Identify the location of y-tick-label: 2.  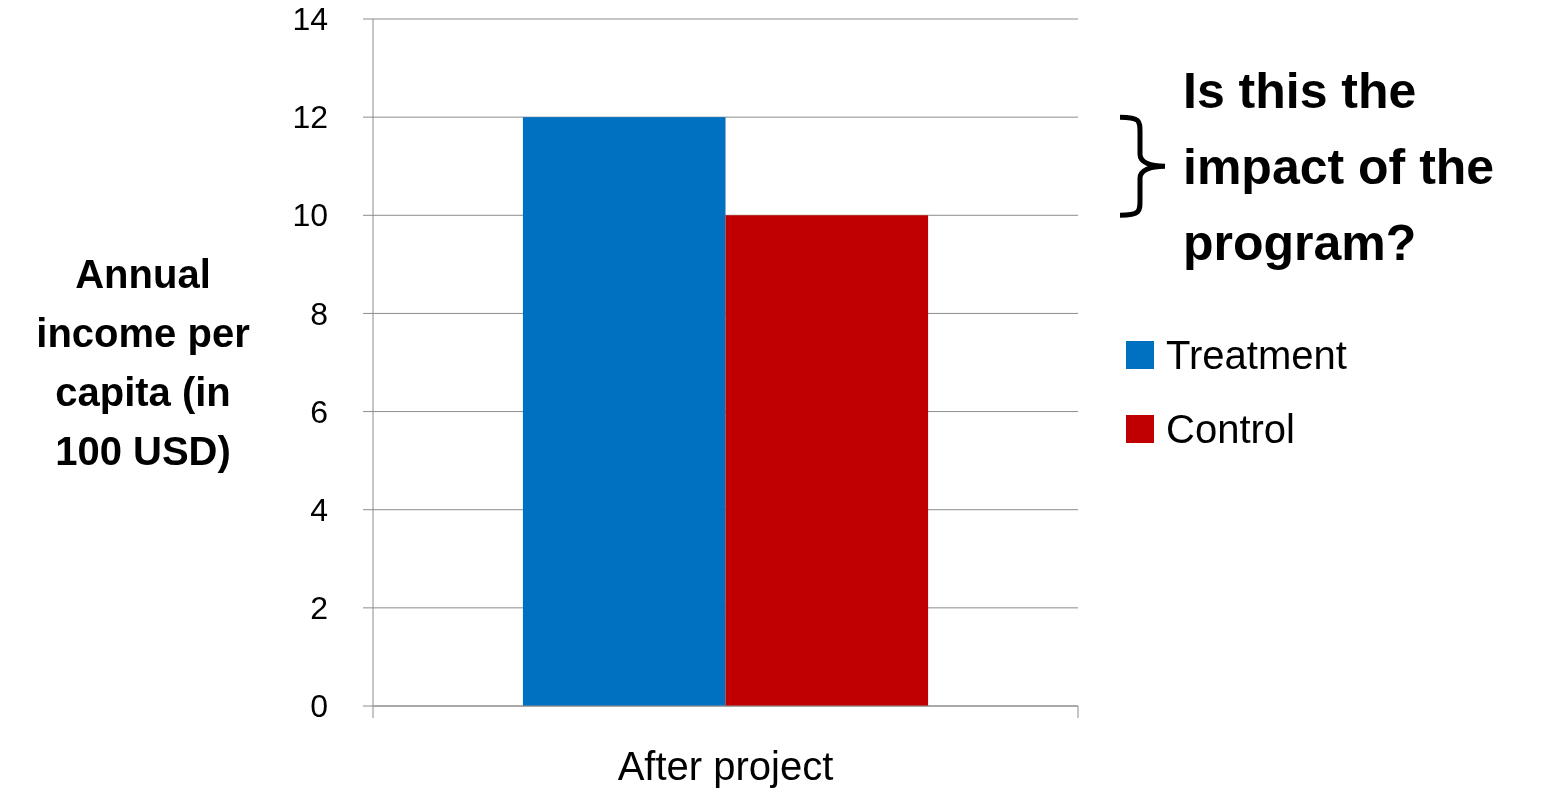
(319, 608).